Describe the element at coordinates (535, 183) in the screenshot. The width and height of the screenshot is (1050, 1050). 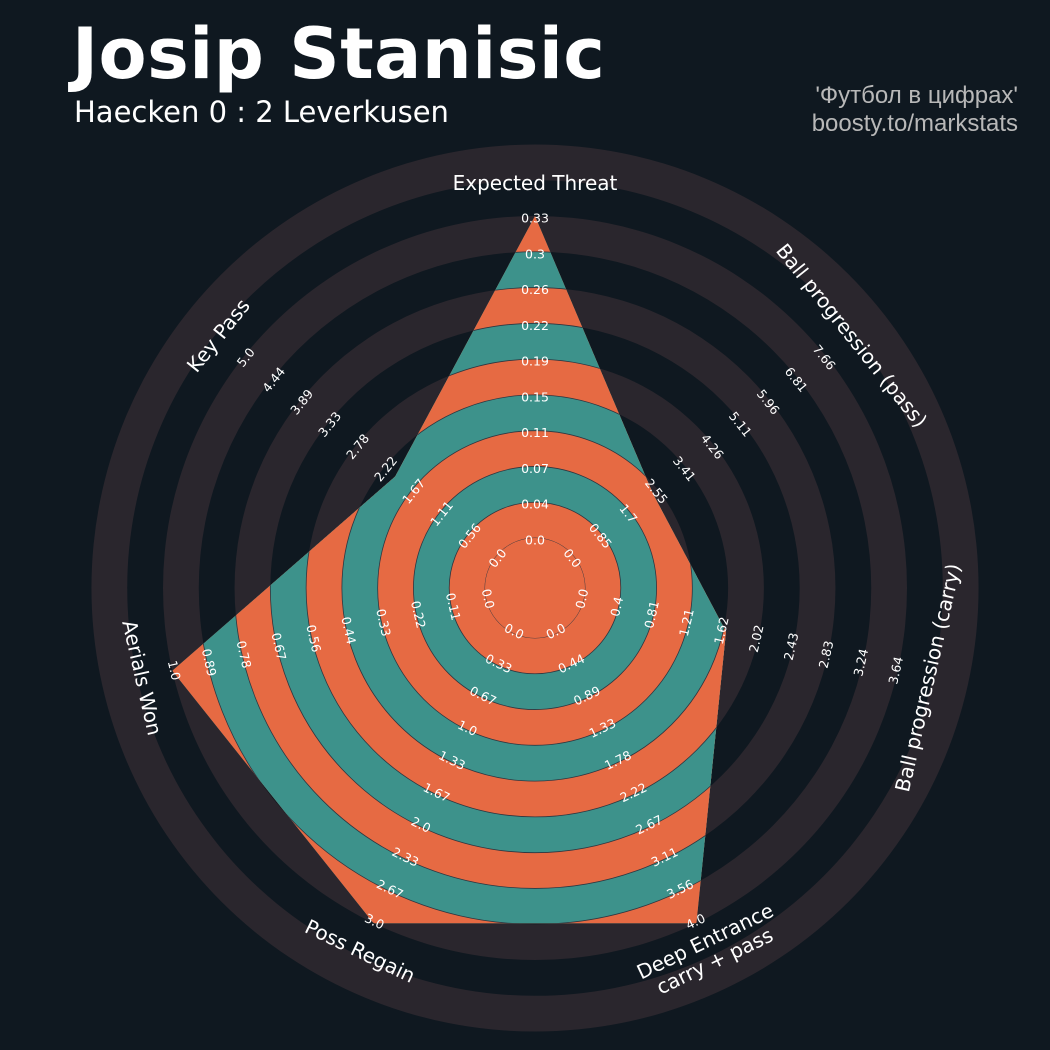
I see `param-label: Expected Threat` at that location.